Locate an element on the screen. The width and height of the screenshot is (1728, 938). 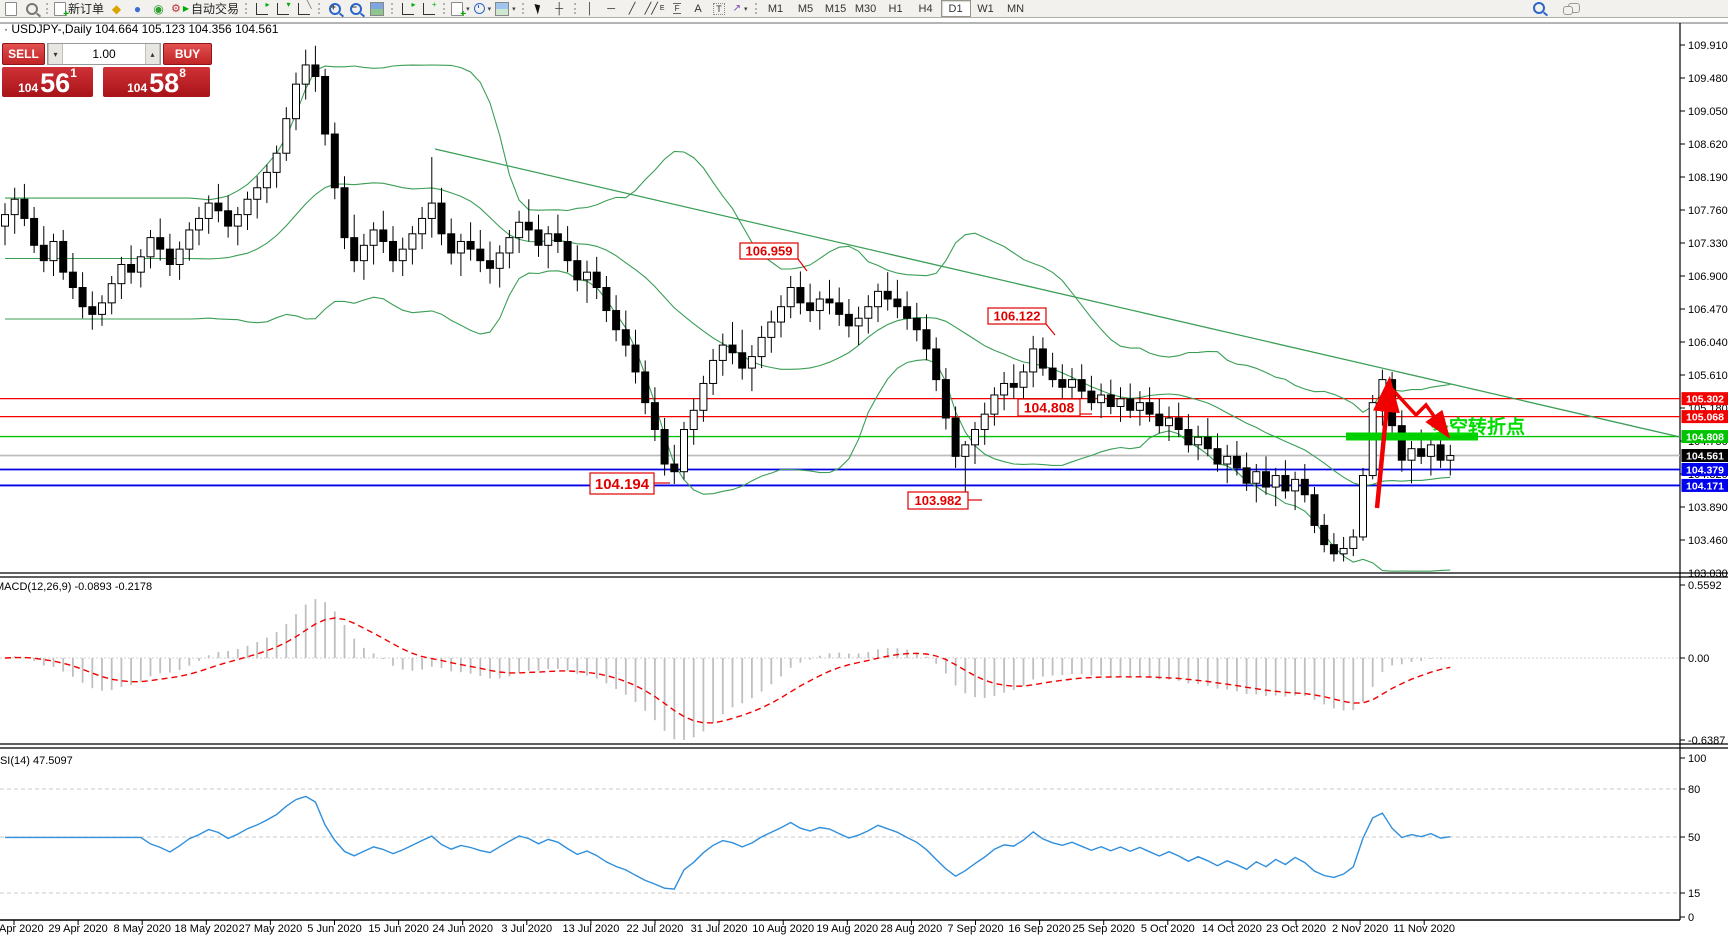
price-tag-label: 104.561 is located at coordinates (1705, 457).